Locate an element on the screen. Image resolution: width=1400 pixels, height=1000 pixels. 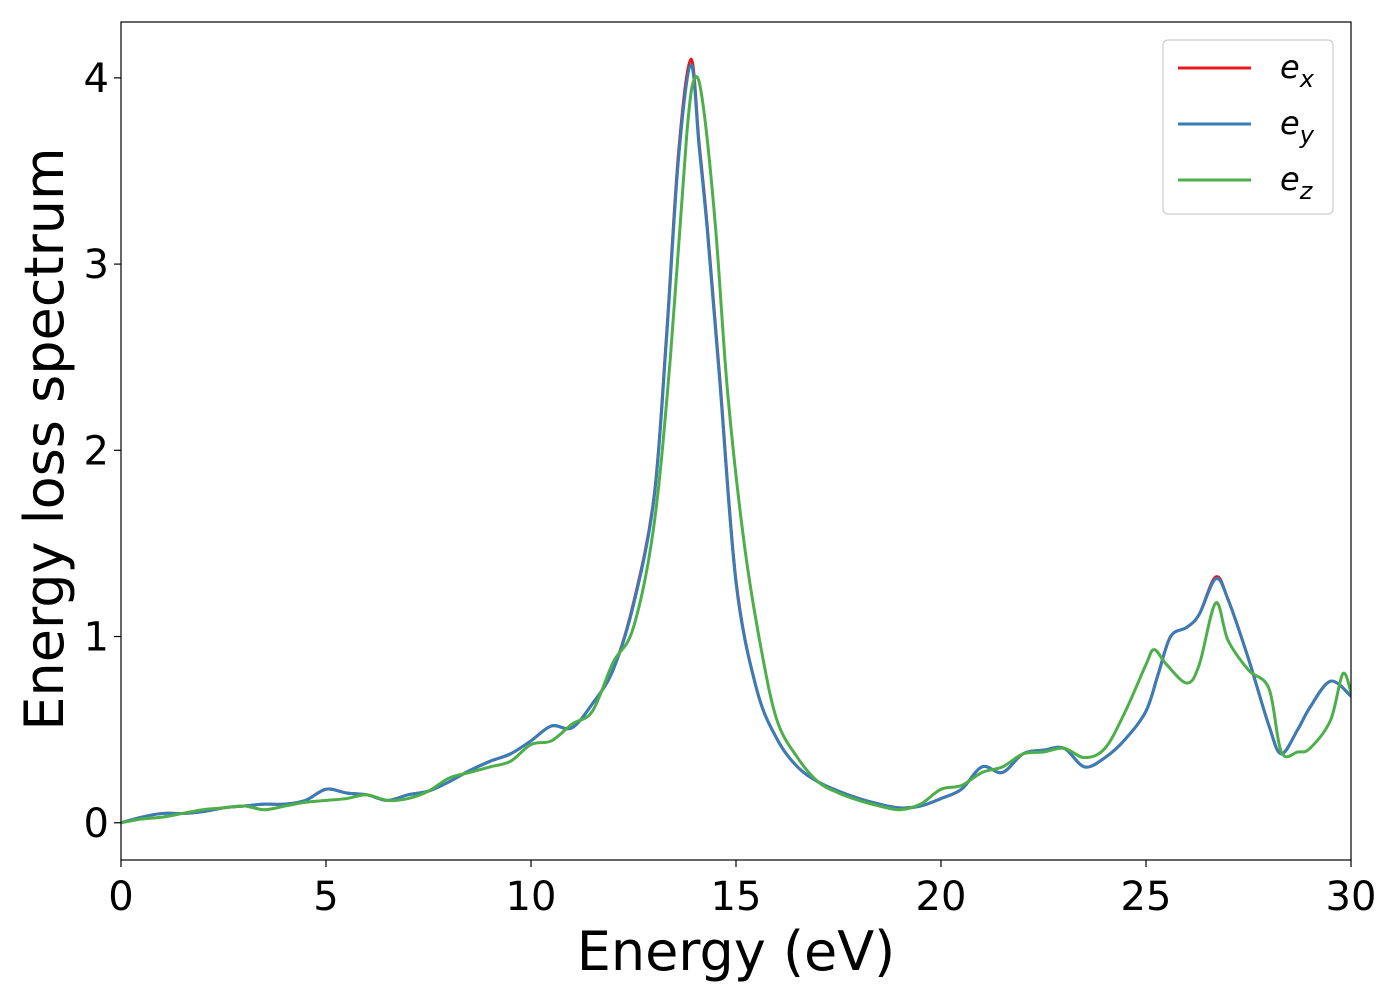
x-tick-label: 5 is located at coordinates (325, 897).